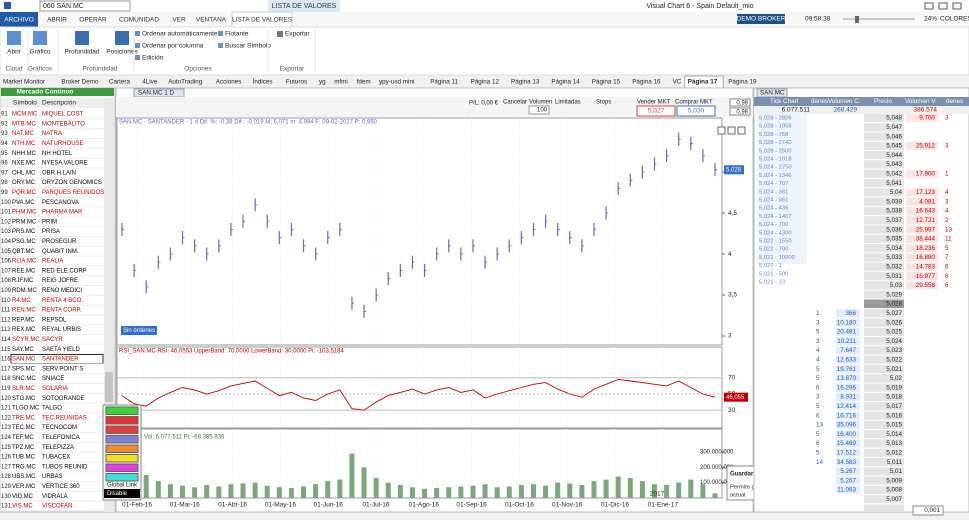  Describe the element at coordinates (122, 52) in the screenshot. I see `ribbon-button: Posiciones` at that location.